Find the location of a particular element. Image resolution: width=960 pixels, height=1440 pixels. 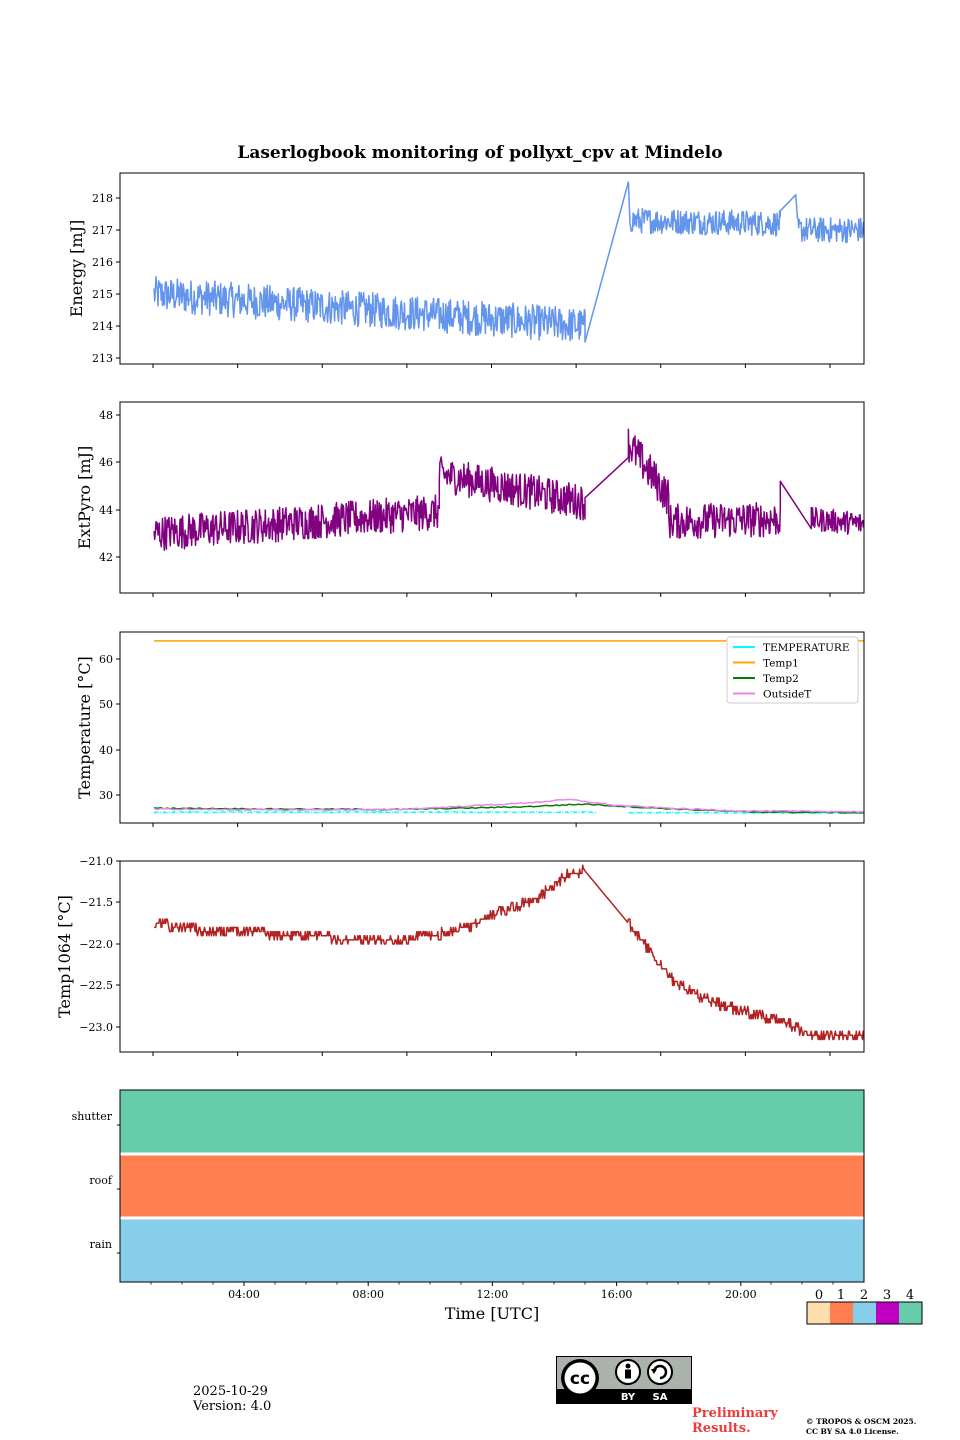

y-tick-label: −21.0 is located at coordinates (96, 861).